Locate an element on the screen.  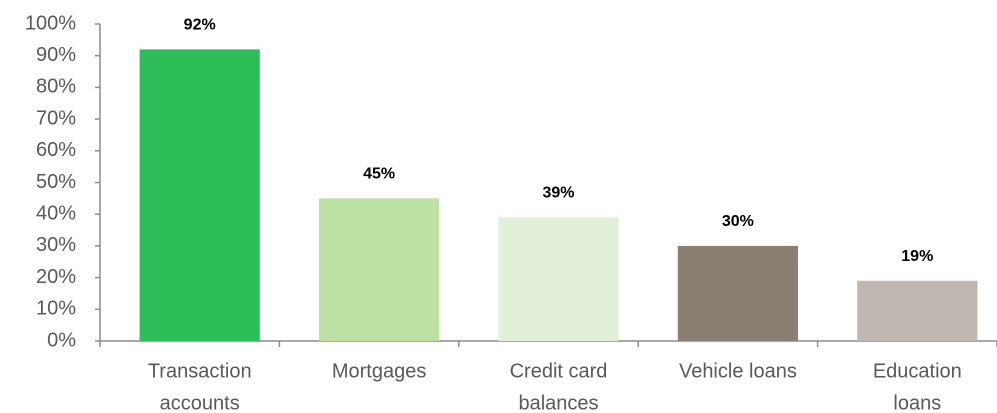
y-tick-label: 0% is located at coordinates (61, 340).